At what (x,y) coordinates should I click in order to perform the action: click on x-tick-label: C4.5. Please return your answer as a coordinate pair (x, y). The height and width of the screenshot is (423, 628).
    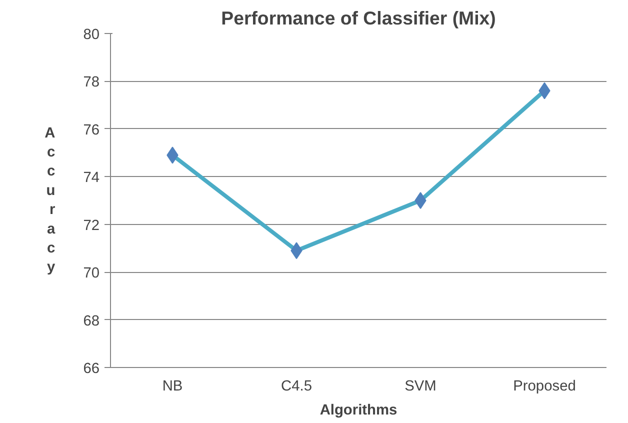
    Looking at the image, I should click on (296, 386).